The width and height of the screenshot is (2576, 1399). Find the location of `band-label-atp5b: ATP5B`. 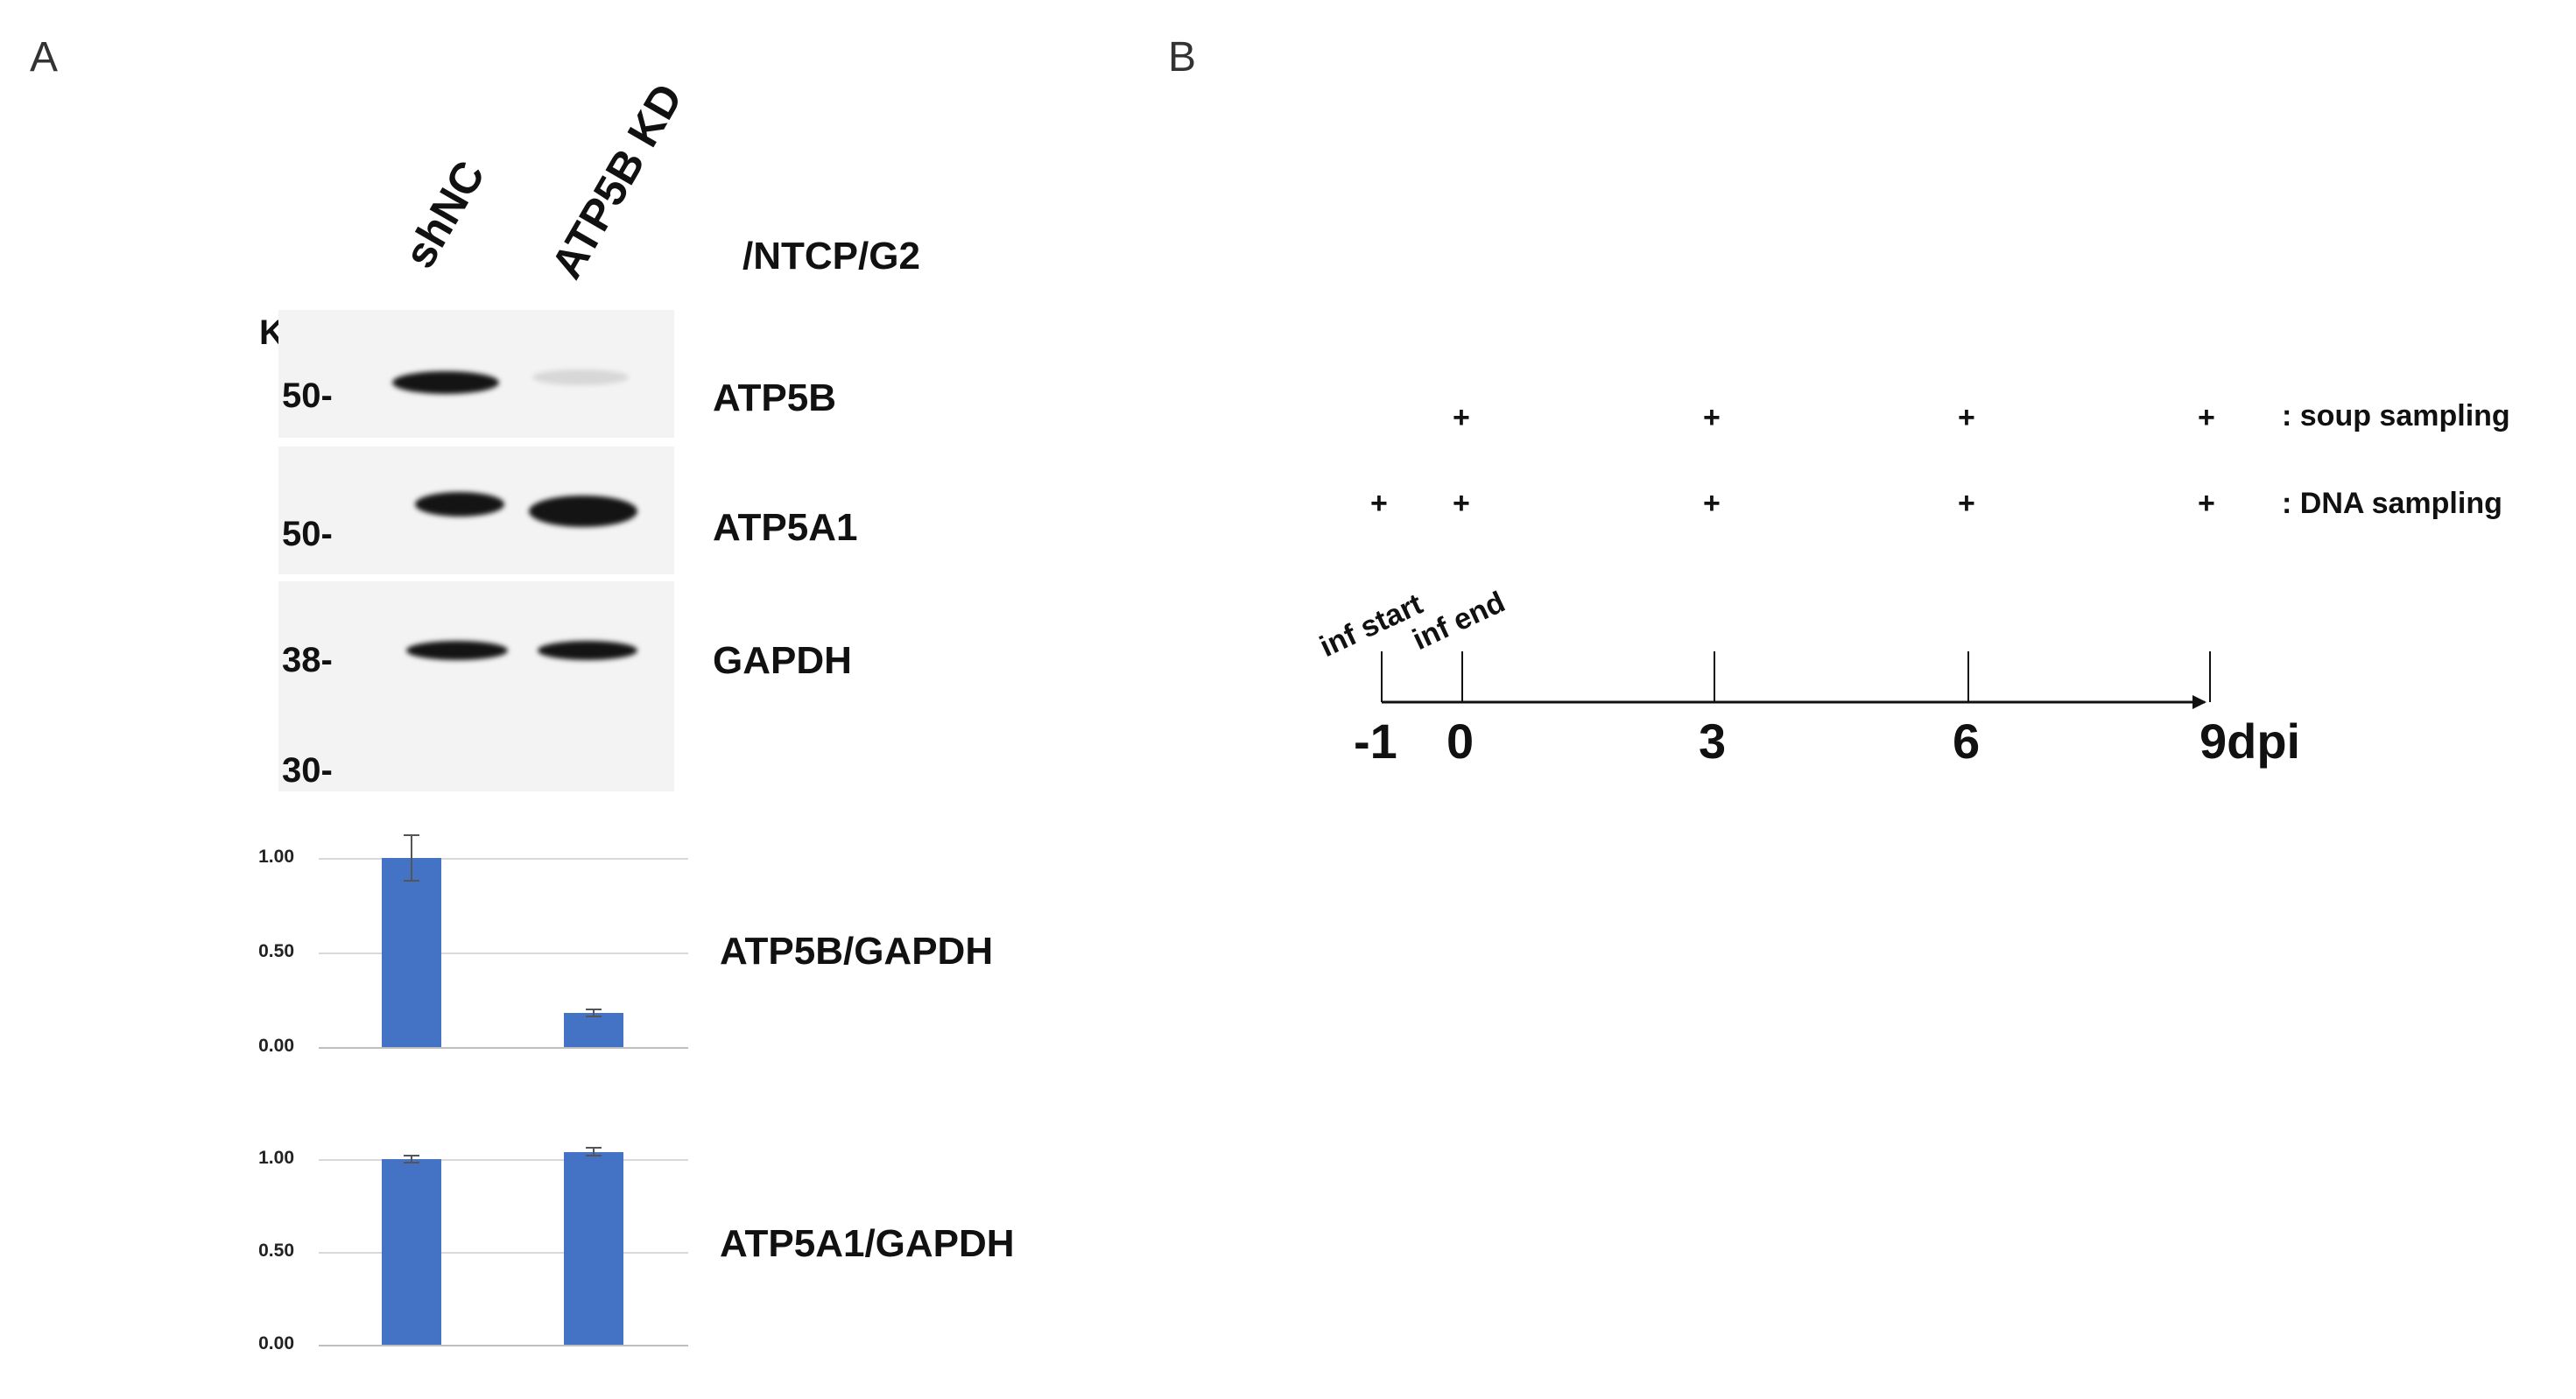

band-label-atp5b: ATP5B is located at coordinates (774, 397).